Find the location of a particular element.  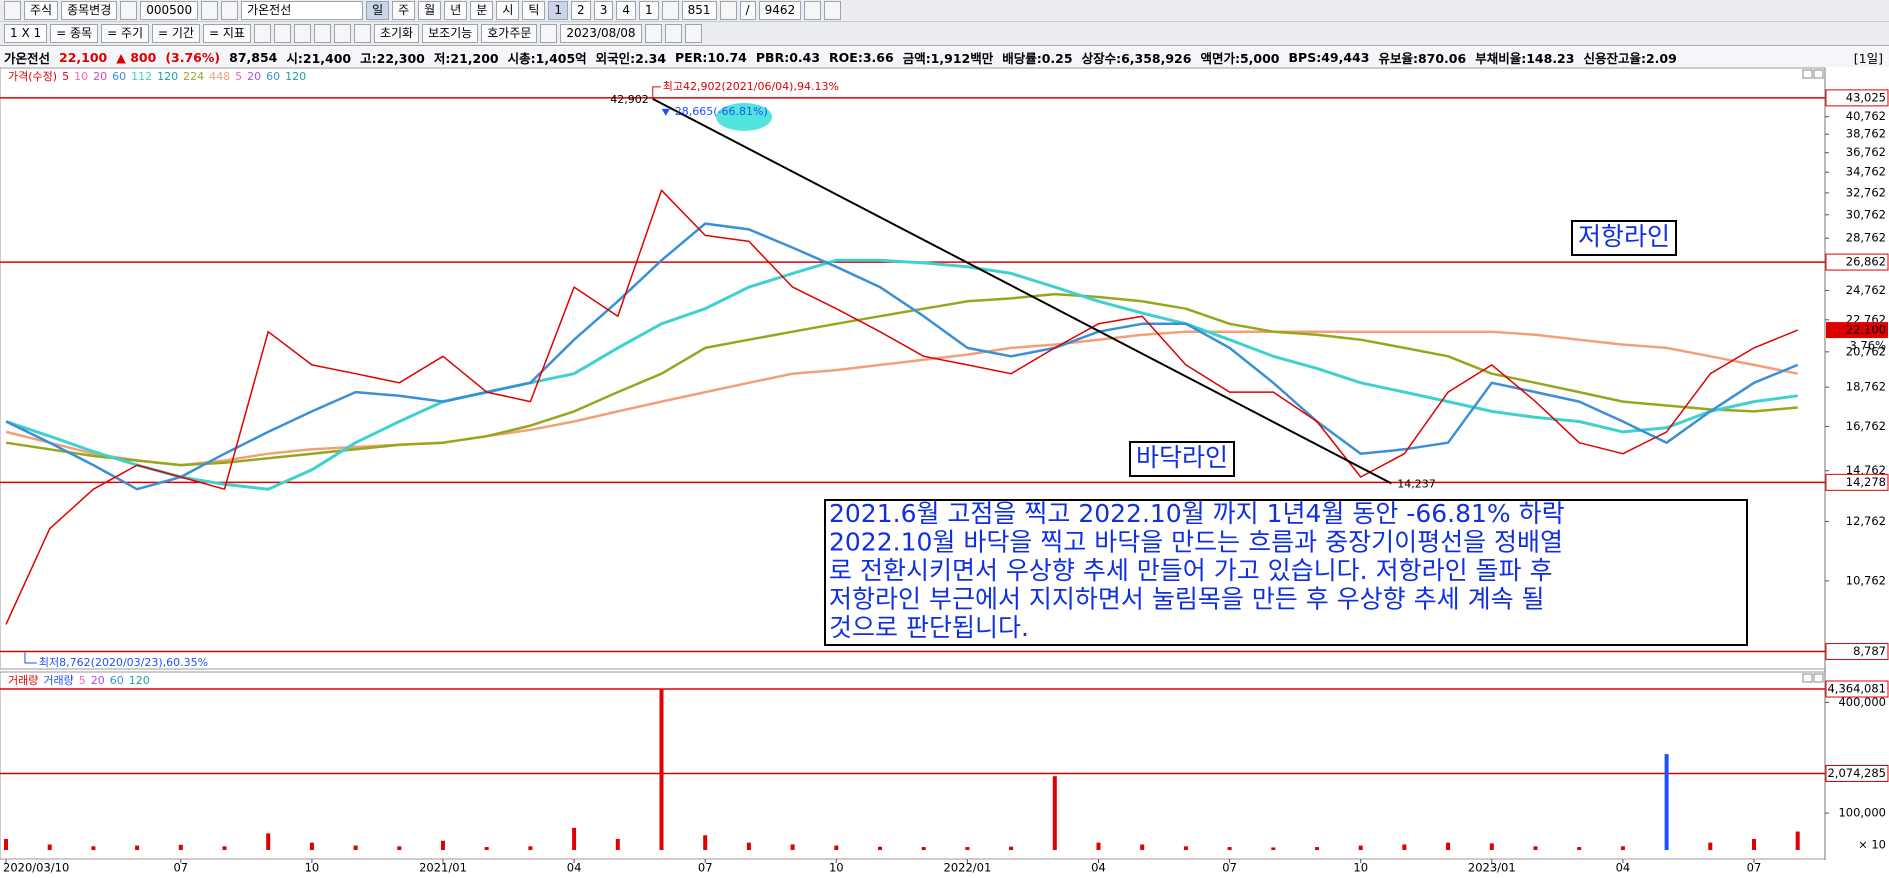

toolbar-button: 분 is located at coordinates (482, 10).